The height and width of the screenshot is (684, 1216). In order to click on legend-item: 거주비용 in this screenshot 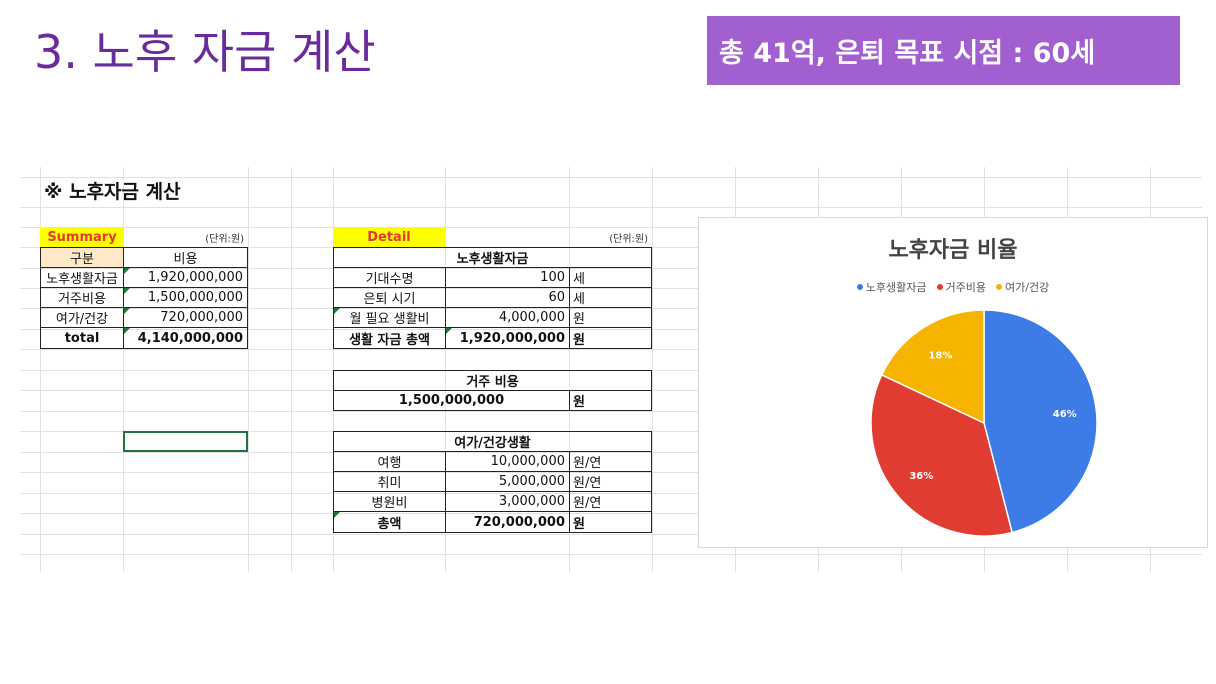, I will do `click(961, 287)`.